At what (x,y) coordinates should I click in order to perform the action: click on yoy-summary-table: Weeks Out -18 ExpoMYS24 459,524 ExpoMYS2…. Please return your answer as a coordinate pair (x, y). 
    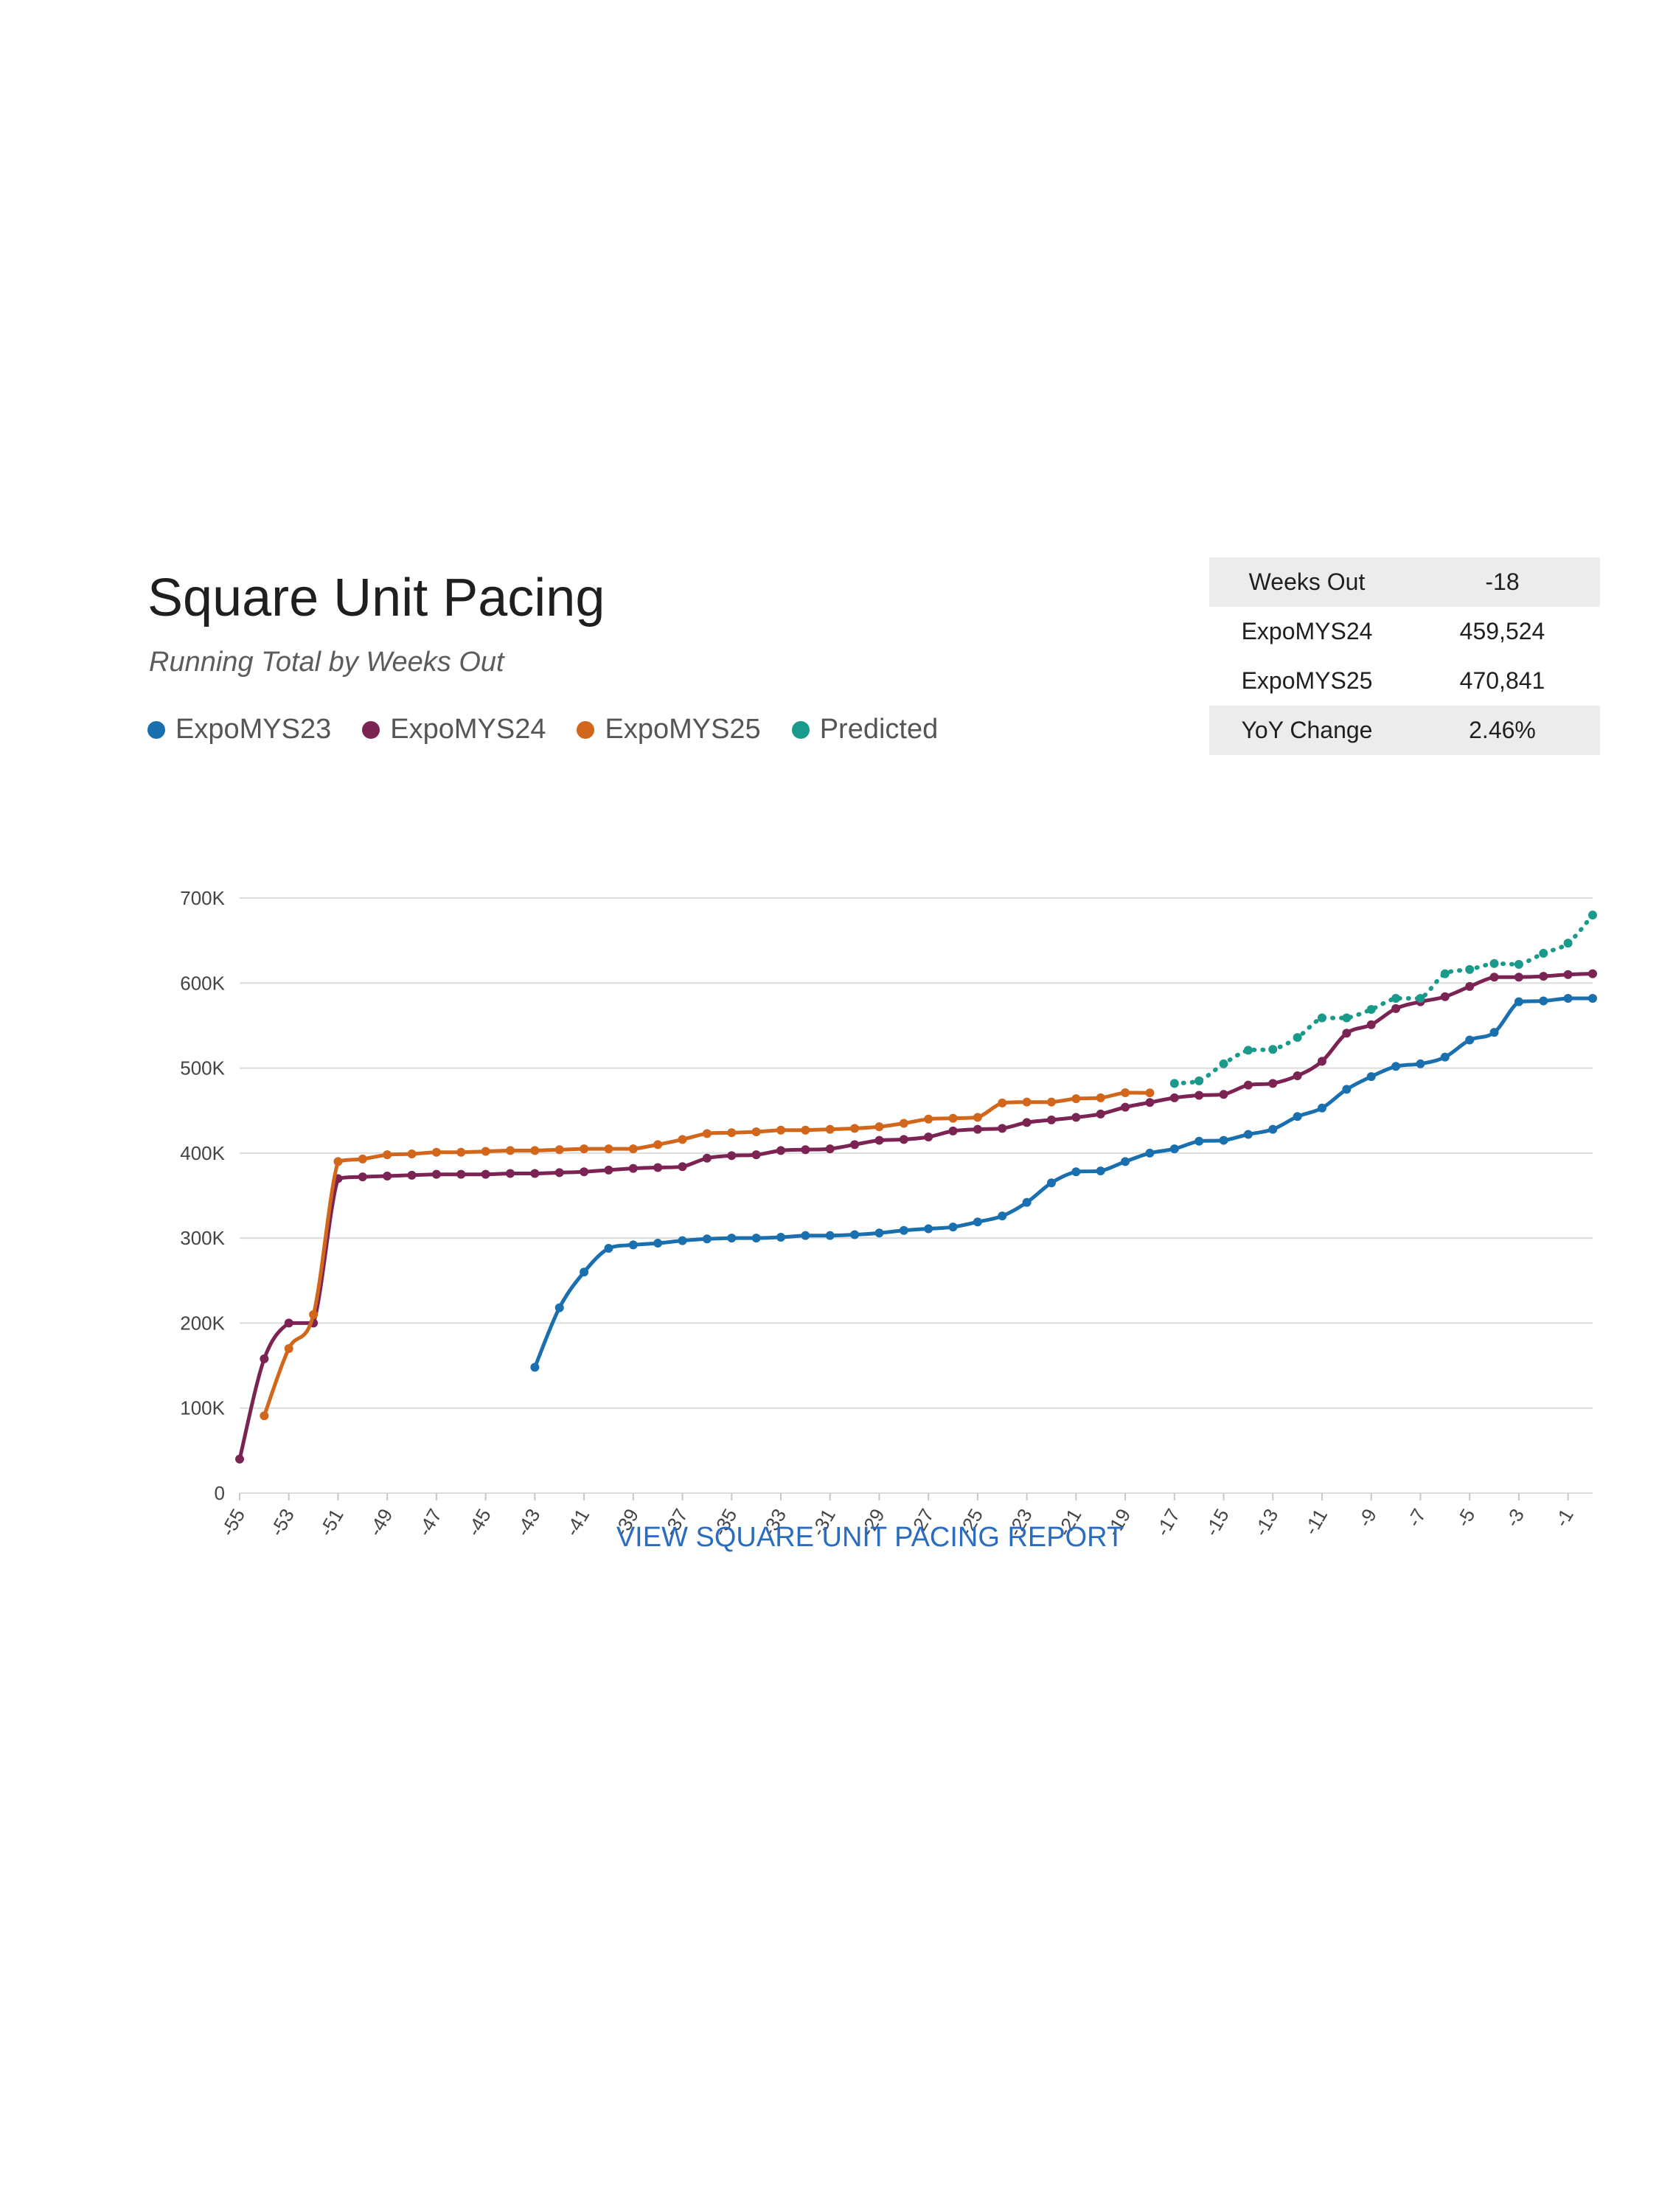
    Looking at the image, I should click on (1404, 656).